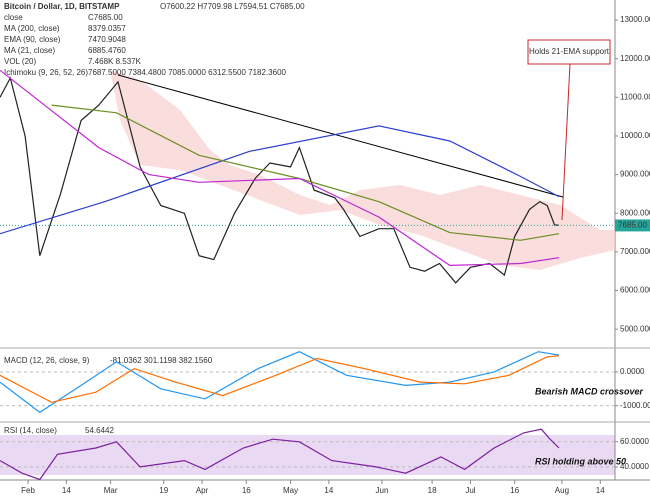  Describe the element at coordinates (290, 490) in the screenshot. I see `x-tick-label: May` at that location.